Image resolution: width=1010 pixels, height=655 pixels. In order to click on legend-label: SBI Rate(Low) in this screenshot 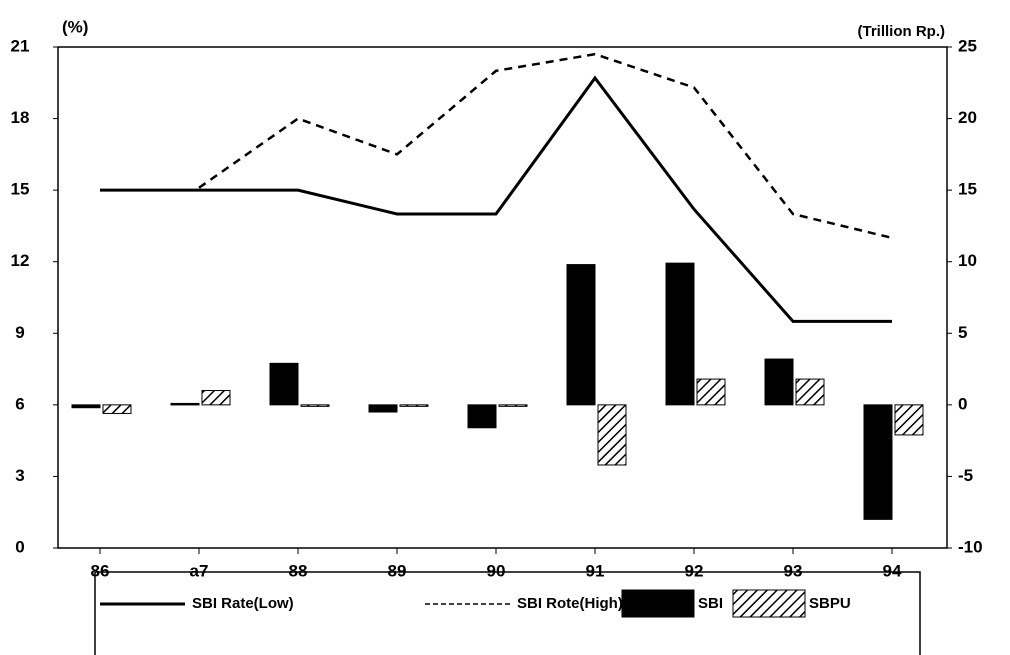, I will do `click(243, 603)`.